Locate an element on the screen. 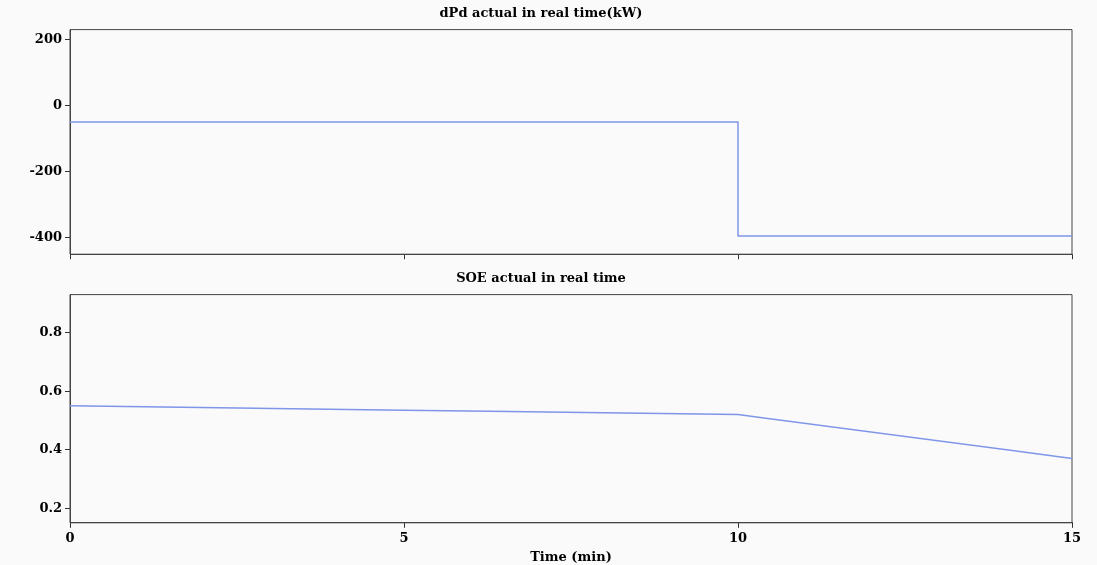 The height and width of the screenshot is (565, 1097). y-tick-label: 200 is located at coordinates (48, 38).